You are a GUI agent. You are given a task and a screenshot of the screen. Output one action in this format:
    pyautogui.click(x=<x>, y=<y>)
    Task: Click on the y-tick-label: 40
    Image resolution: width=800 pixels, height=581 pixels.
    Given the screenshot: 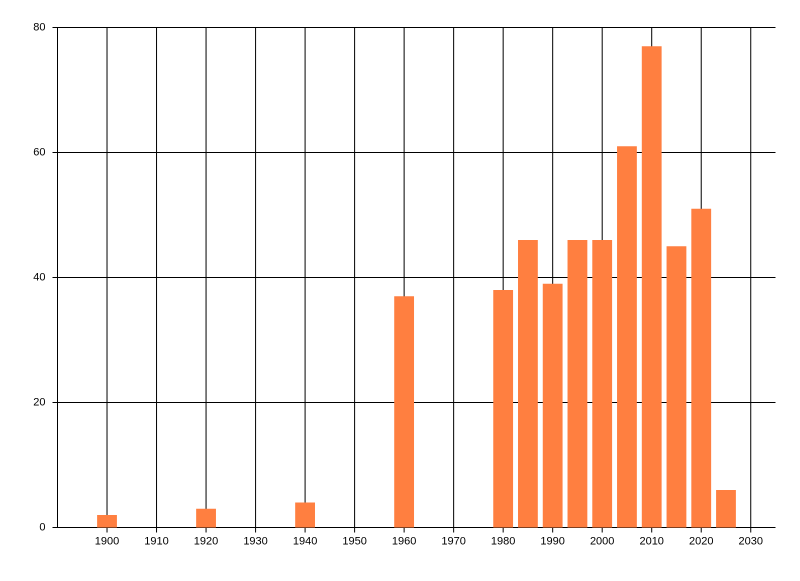 What is the action you would take?
    pyautogui.click(x=39, y=277)
    